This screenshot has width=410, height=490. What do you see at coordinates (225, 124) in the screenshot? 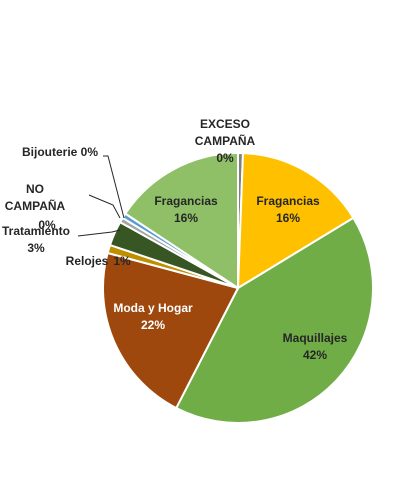
I see `slice-label: EXCESO` at bounding box center [225, 124].